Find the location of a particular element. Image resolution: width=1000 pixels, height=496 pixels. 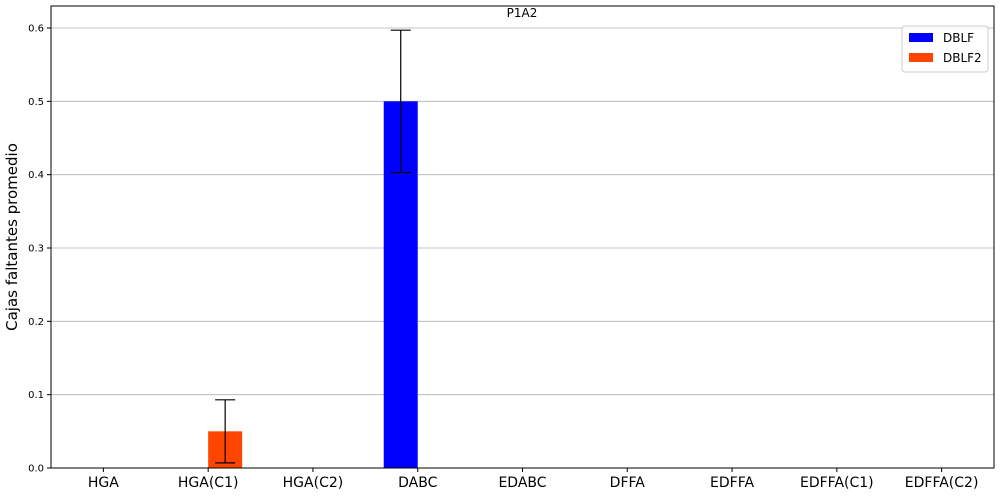

y-axis-label: Cajas faltantes promedio is located at coordinates (12, 237).